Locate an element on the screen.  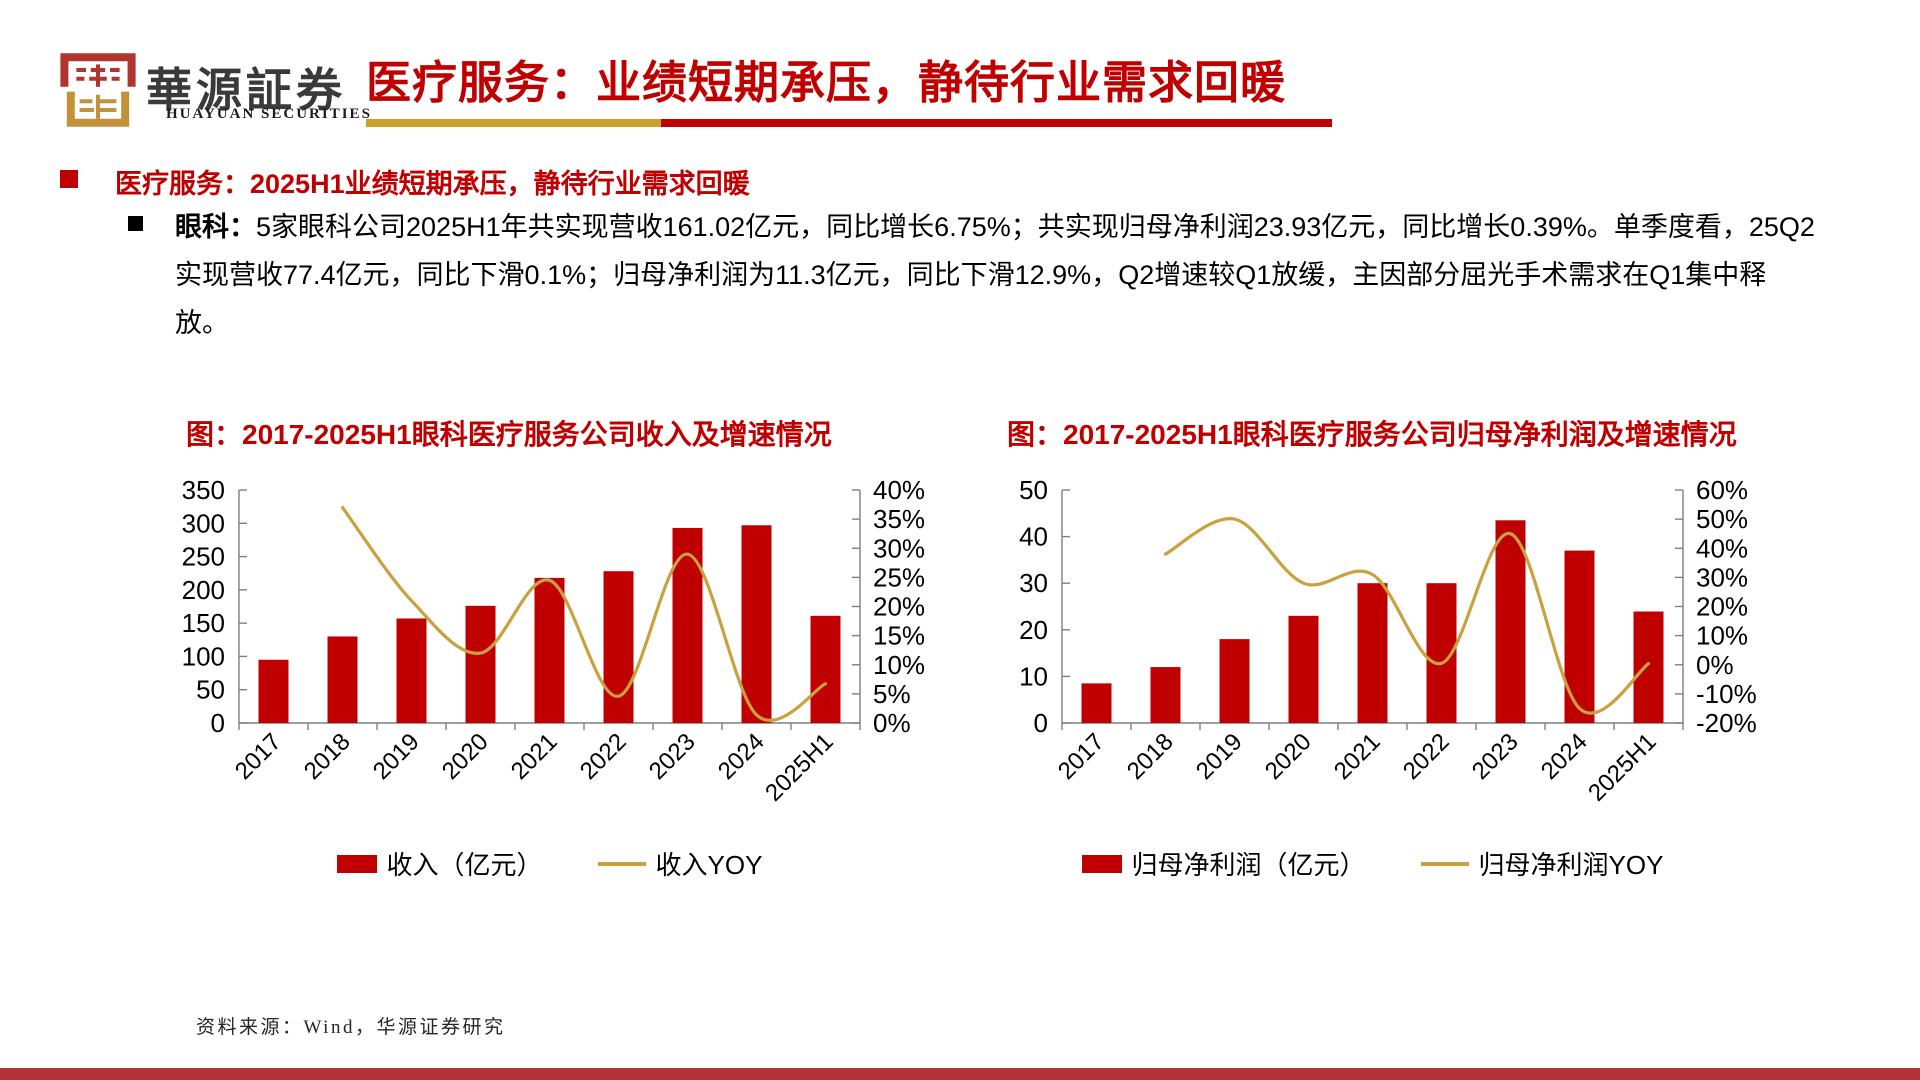
source-note: 资料来源：Wind，华源证券研究 is located at coordinates (351, 1027).